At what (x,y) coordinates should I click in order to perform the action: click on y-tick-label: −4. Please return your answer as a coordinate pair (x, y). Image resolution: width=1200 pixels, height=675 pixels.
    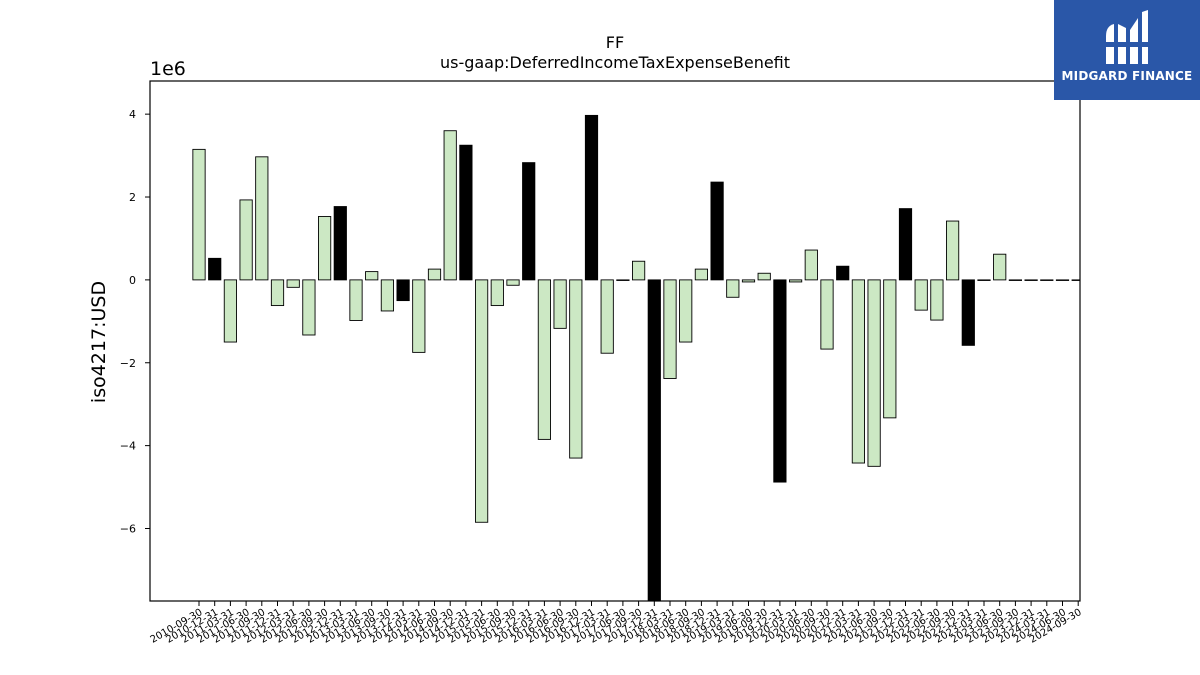
    Looking at the image, I should click on (128, 446).